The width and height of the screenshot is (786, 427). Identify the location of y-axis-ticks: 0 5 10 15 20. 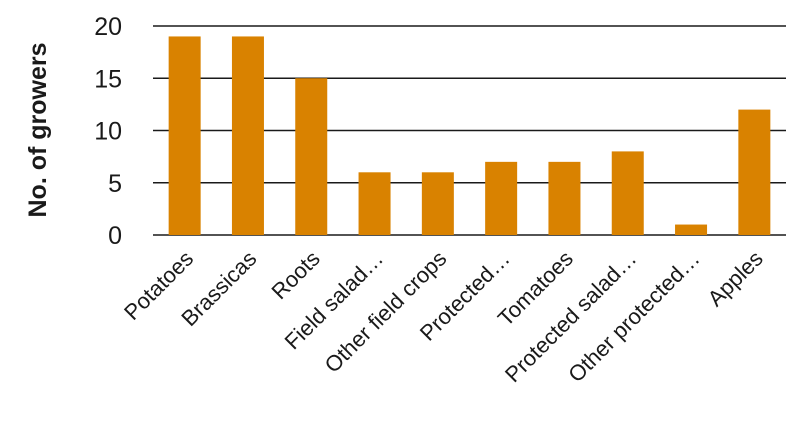
(108, 131).